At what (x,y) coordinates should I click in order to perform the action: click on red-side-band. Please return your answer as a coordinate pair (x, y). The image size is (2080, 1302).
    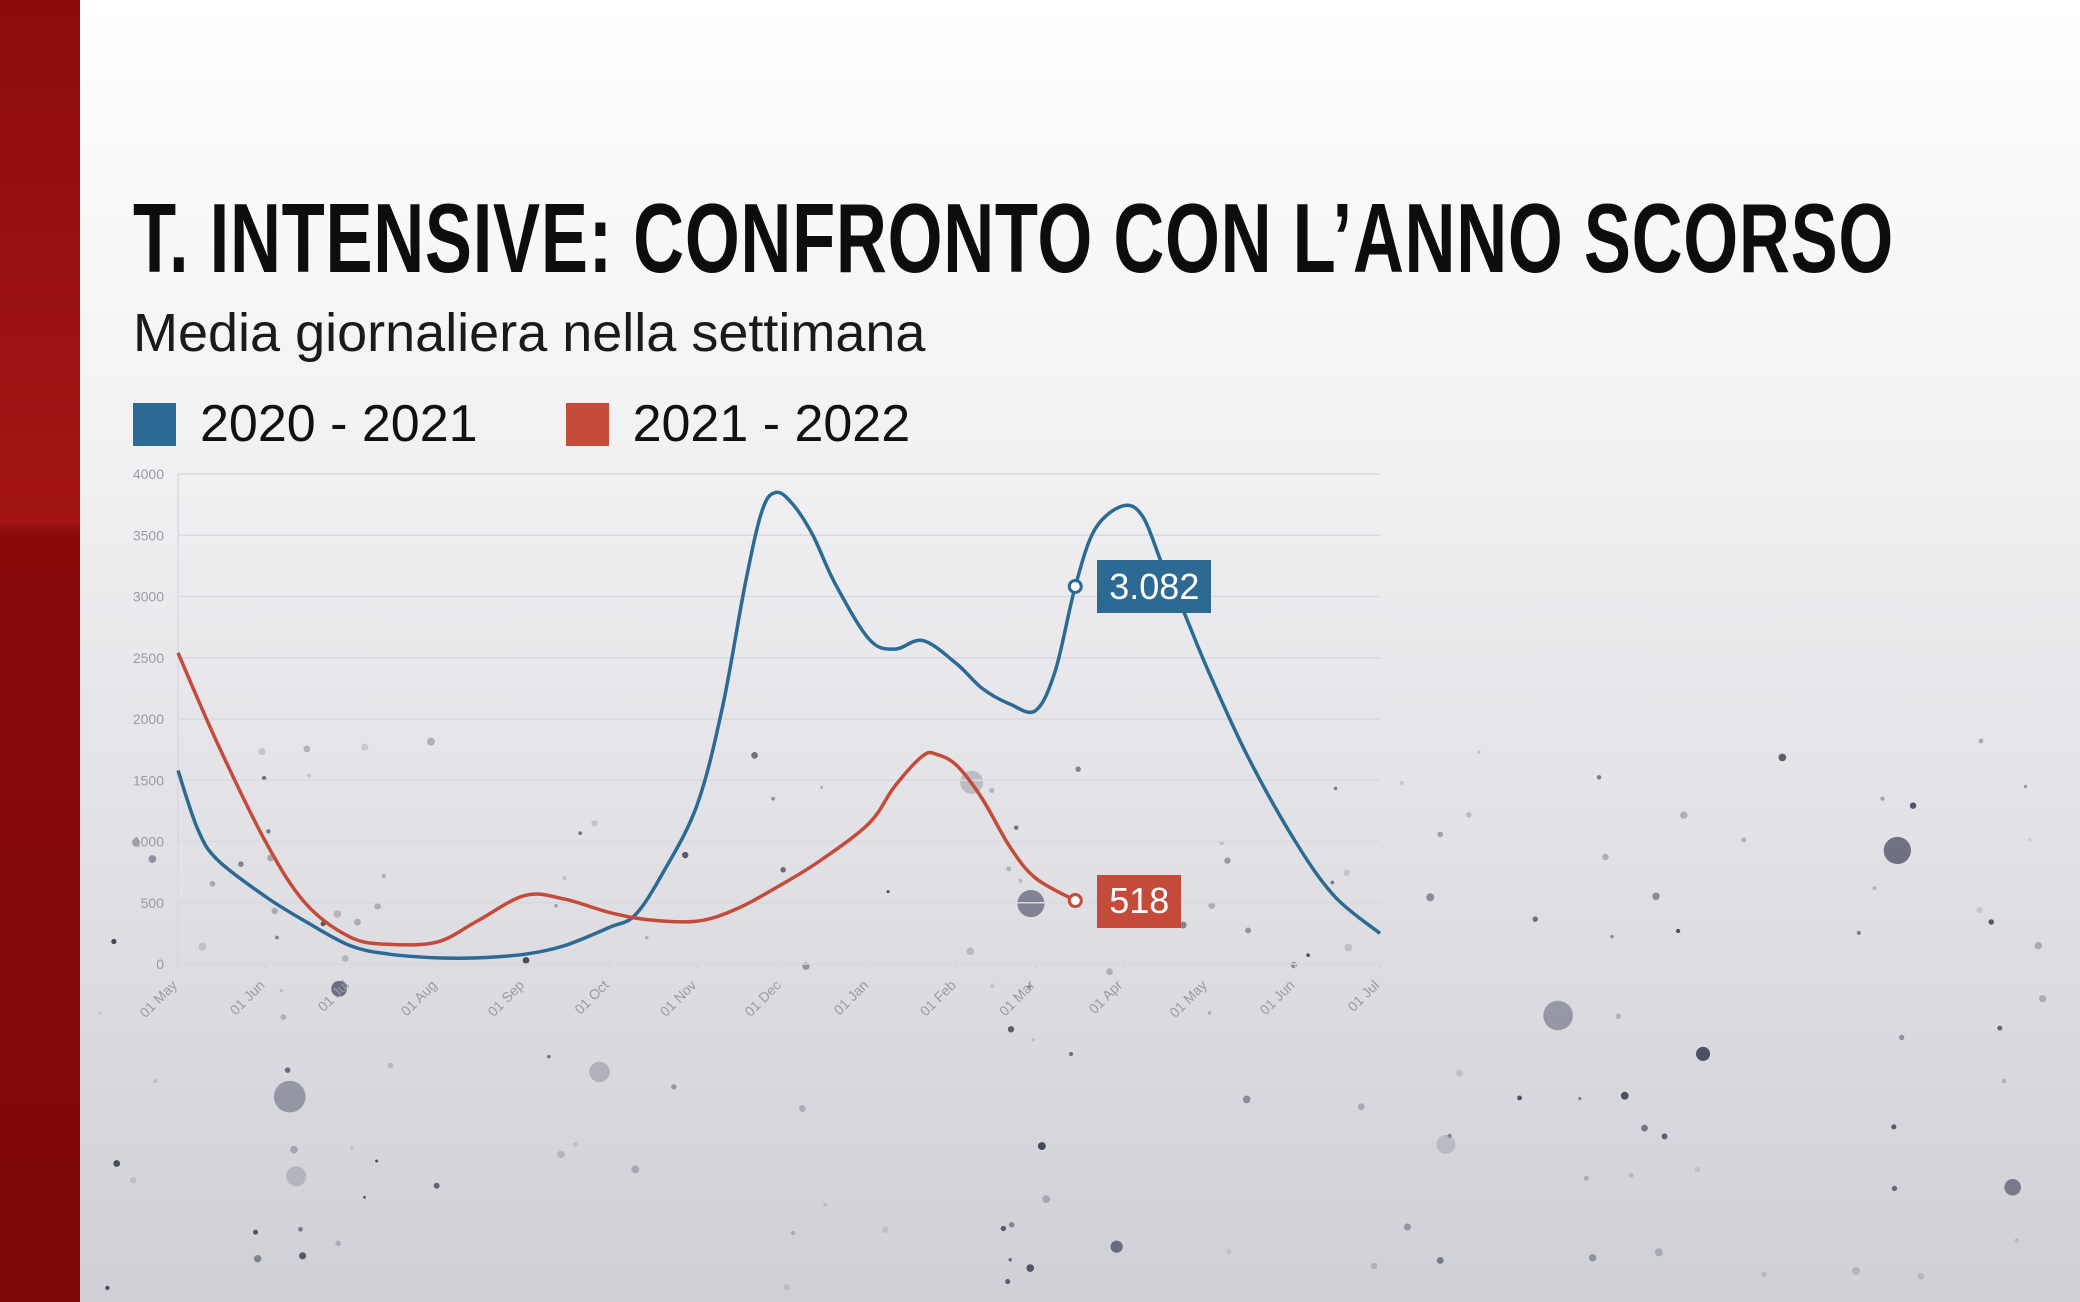
    Looking at the image, I should click on (40, 651).